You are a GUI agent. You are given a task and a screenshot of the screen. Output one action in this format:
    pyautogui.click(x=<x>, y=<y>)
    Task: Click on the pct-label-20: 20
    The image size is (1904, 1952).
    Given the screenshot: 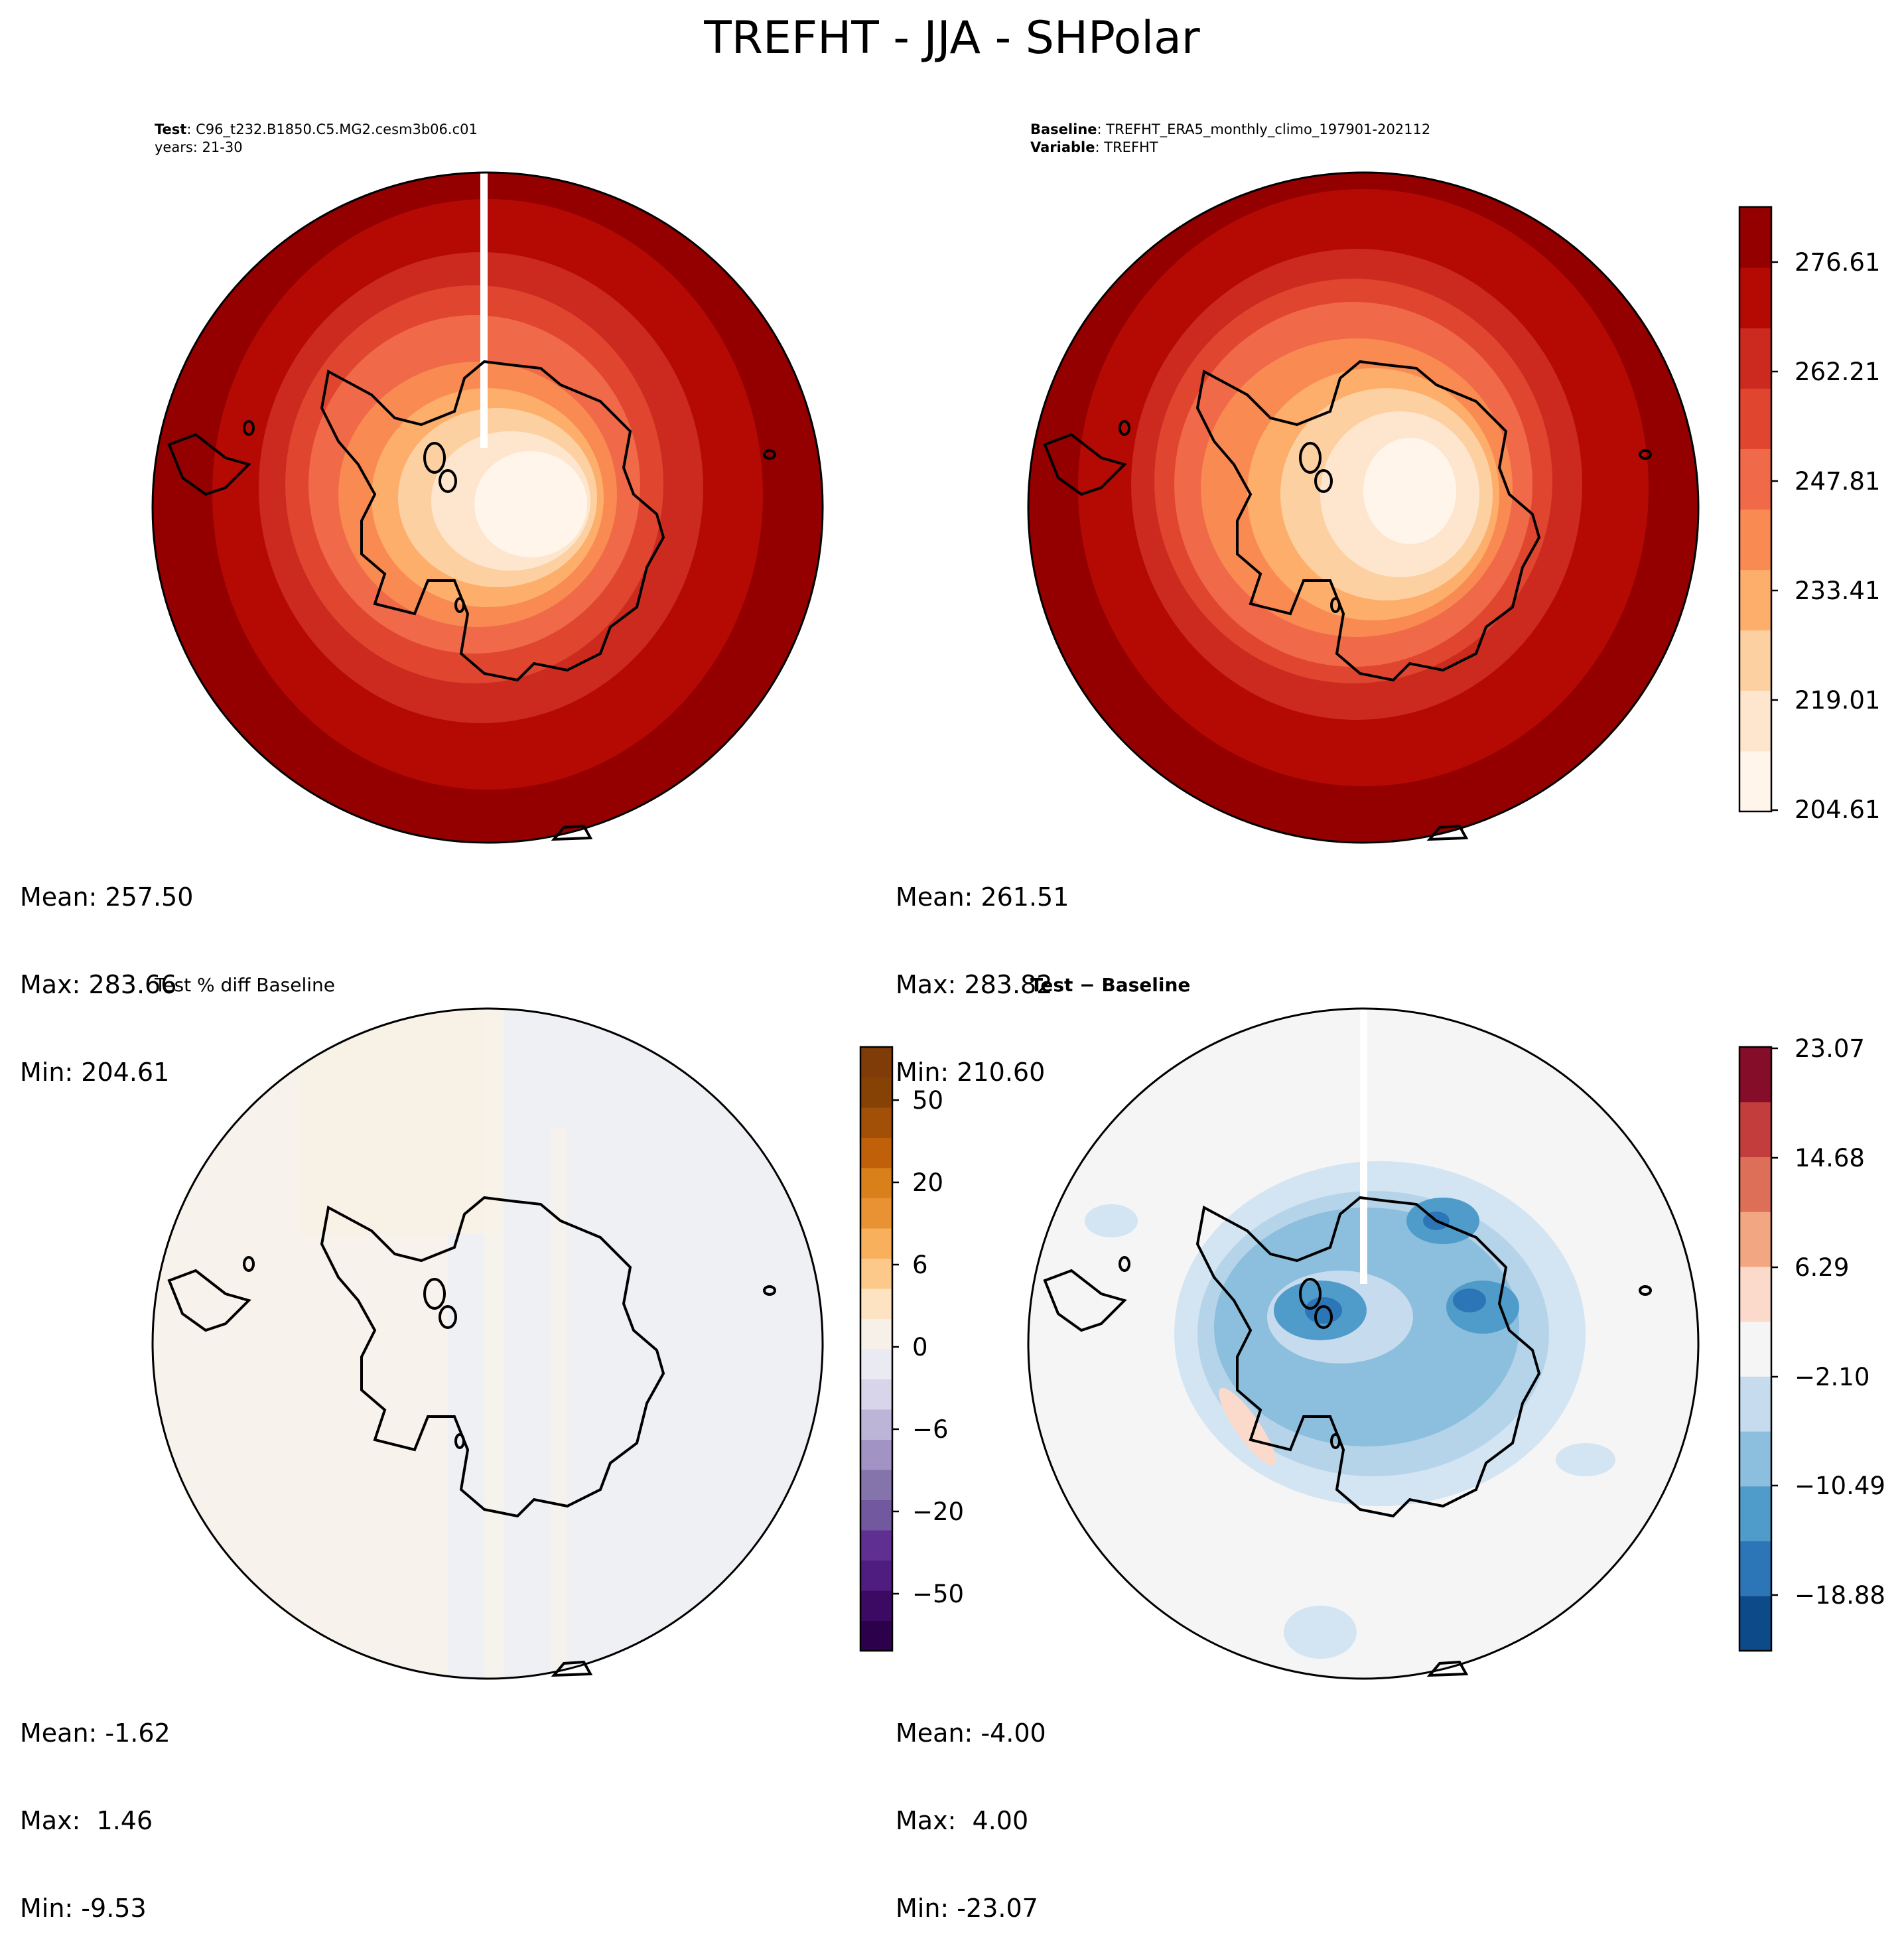 What is the action you would take?
    pyautogui.click(x=927, y=1183)
    